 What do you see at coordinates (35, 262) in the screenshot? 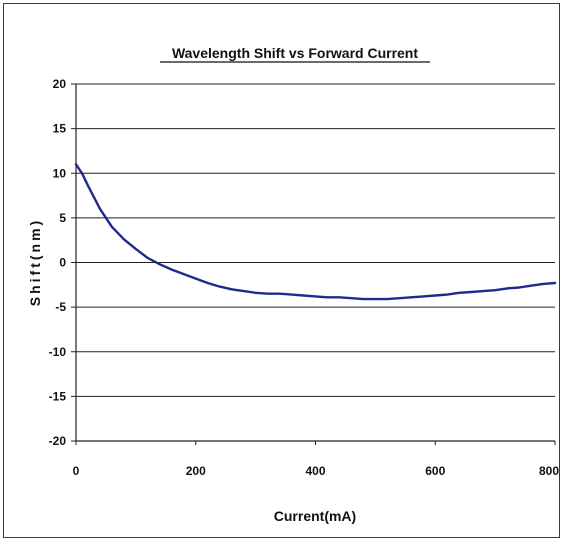
I see `y-axis-title: Shift(nm)` at bounding box center [35, 262].